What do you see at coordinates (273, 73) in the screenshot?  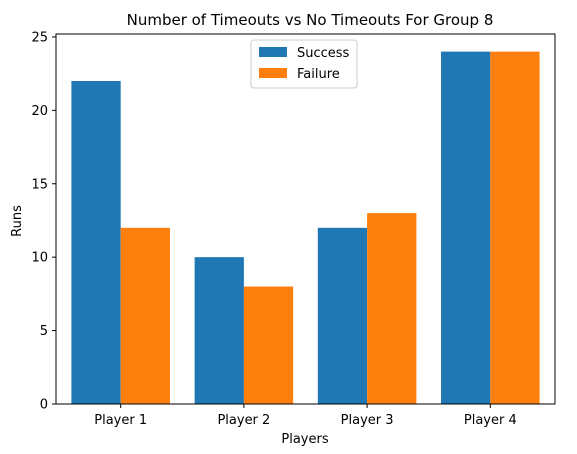 I see `legend-swatch-failure` at bounding box center [273, 73].